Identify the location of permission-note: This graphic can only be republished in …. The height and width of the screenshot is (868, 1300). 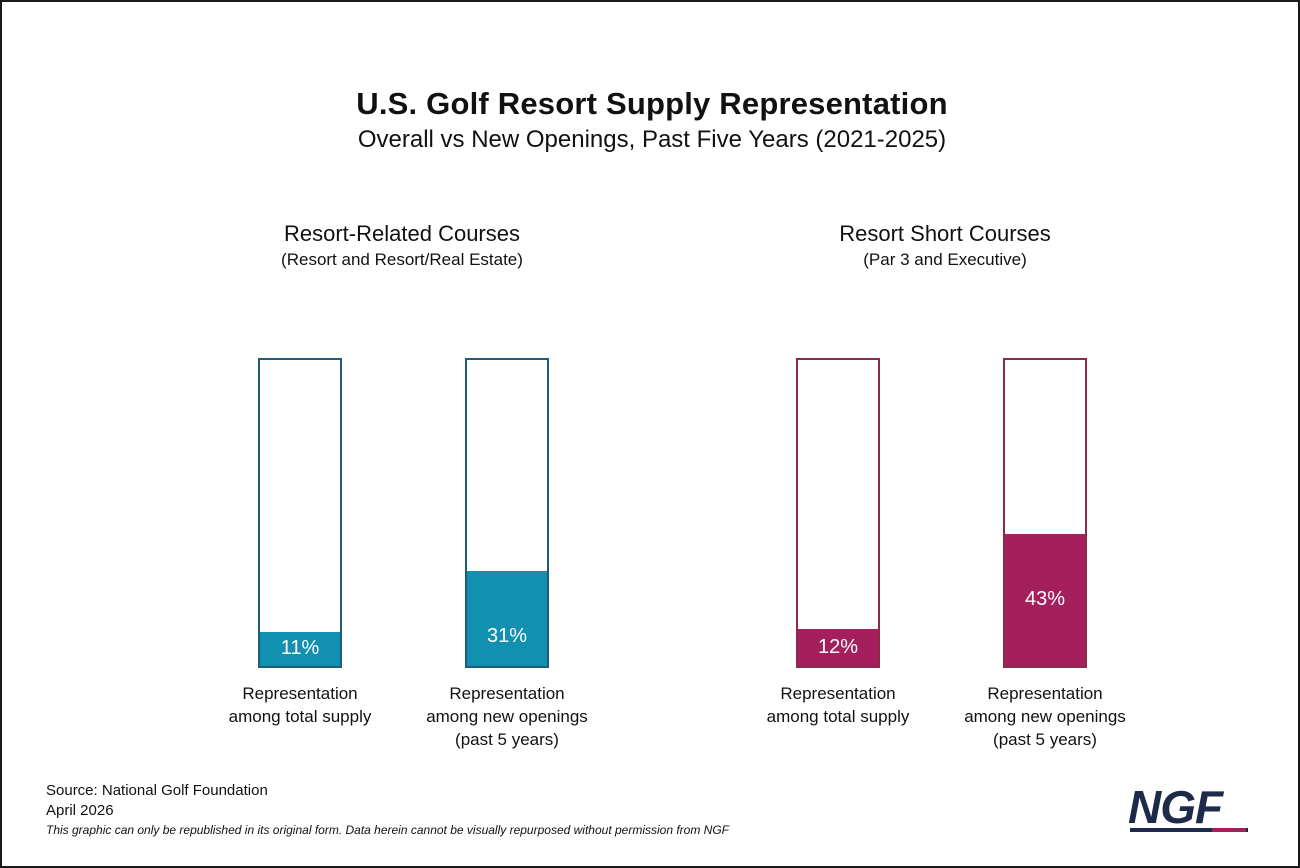
(387, 830).